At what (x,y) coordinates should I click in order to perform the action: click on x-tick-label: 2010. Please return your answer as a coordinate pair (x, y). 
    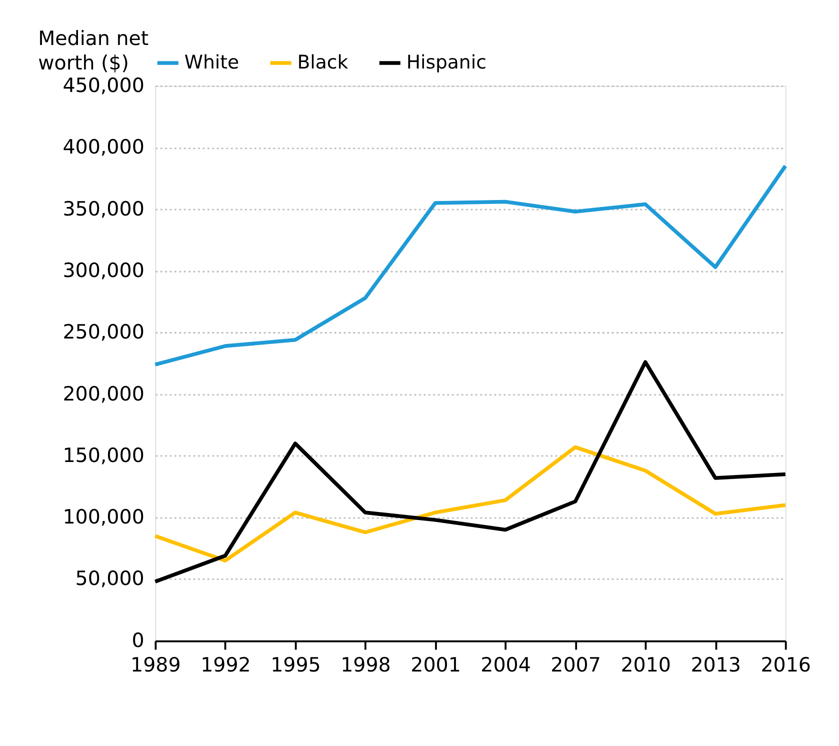
    Looking at the image, I should click on (645, 664).